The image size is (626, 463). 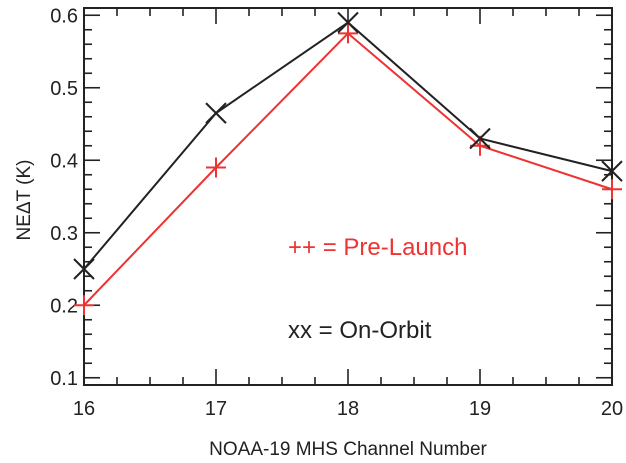 I want to click on x-tick-label: 19, so click(x=480, y=409).